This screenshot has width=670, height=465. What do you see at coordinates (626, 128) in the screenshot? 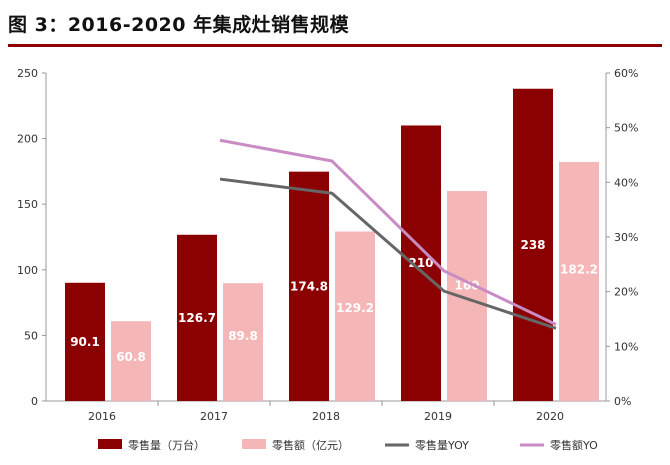
I see `y2-tick-label: 50%` at bounding box center [626, 128].